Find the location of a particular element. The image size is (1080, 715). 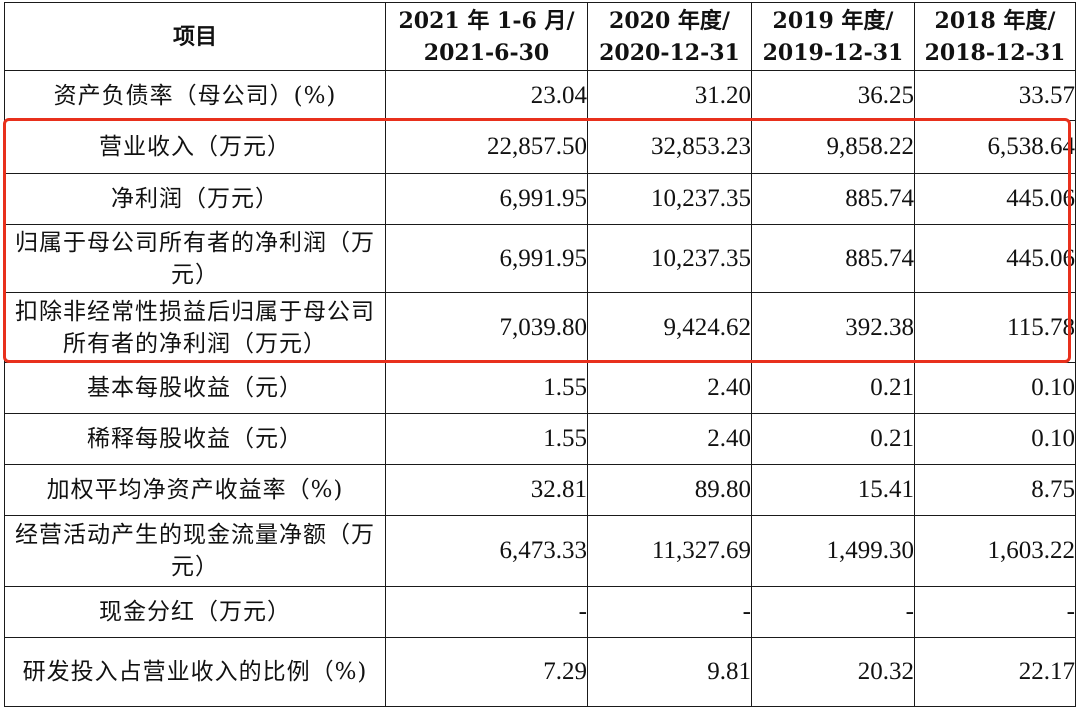

cell-value: 9.81 is located at coordinates (669, 672).